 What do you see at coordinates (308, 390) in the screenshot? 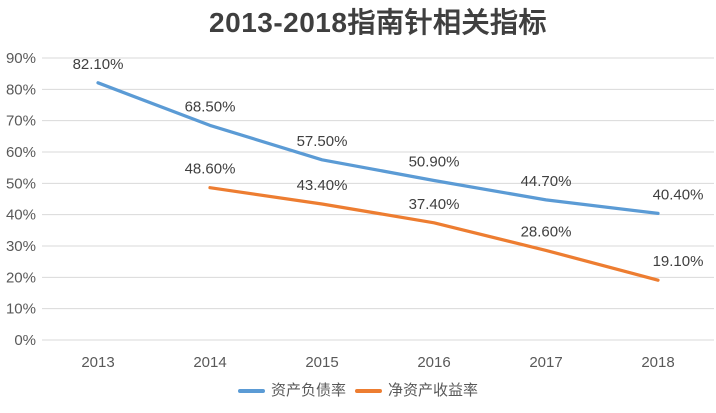
I see `legend-label-debt-ratio: 资产负债率` at bounding box center [308, 390].